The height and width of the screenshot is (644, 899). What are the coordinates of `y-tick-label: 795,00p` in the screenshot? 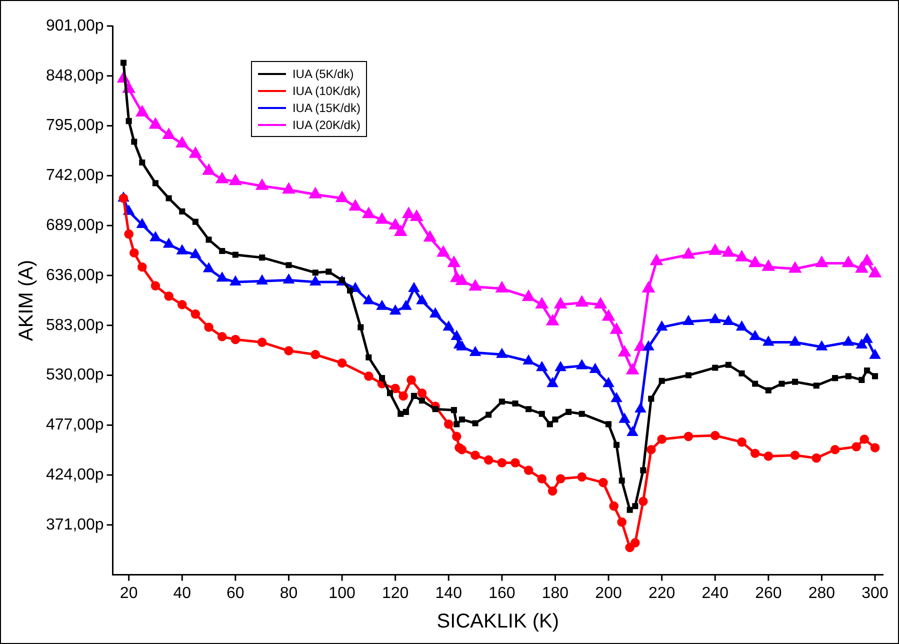 It's located at (75, 125).